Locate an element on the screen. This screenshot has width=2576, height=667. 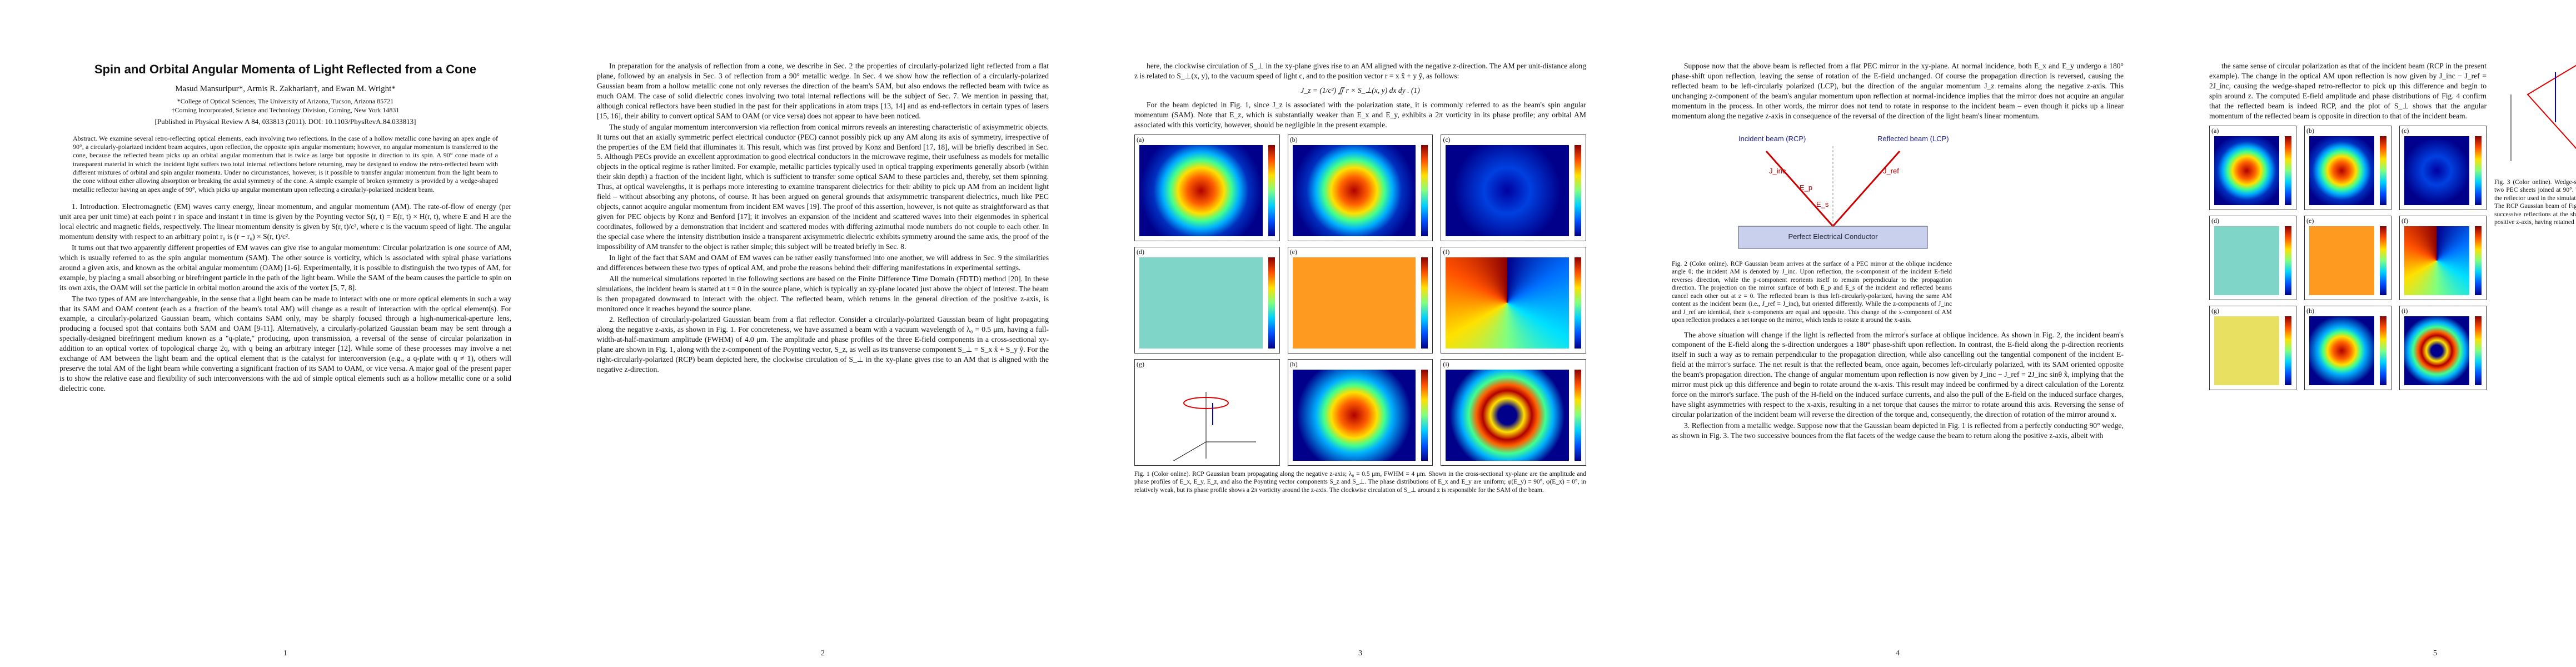
panel-label: (e) is located at coordinates (2310, 220).